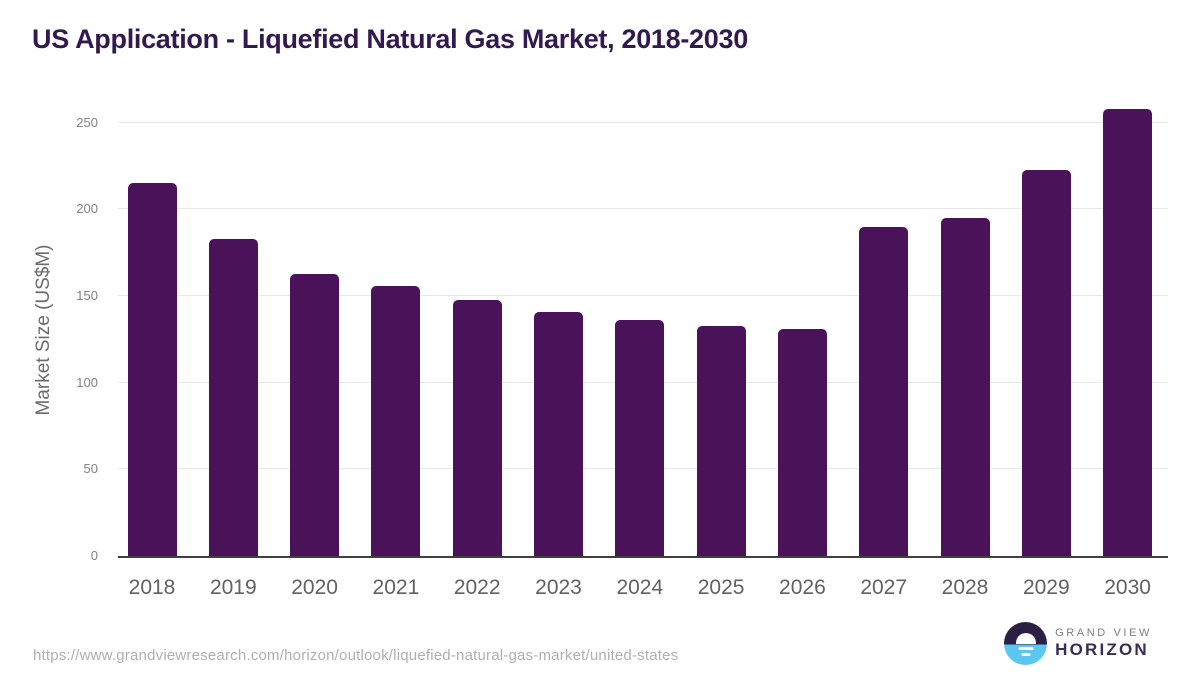  Describe the element at coordinates (721, 440) in the screenshot. I see `bar-2025` at that location.